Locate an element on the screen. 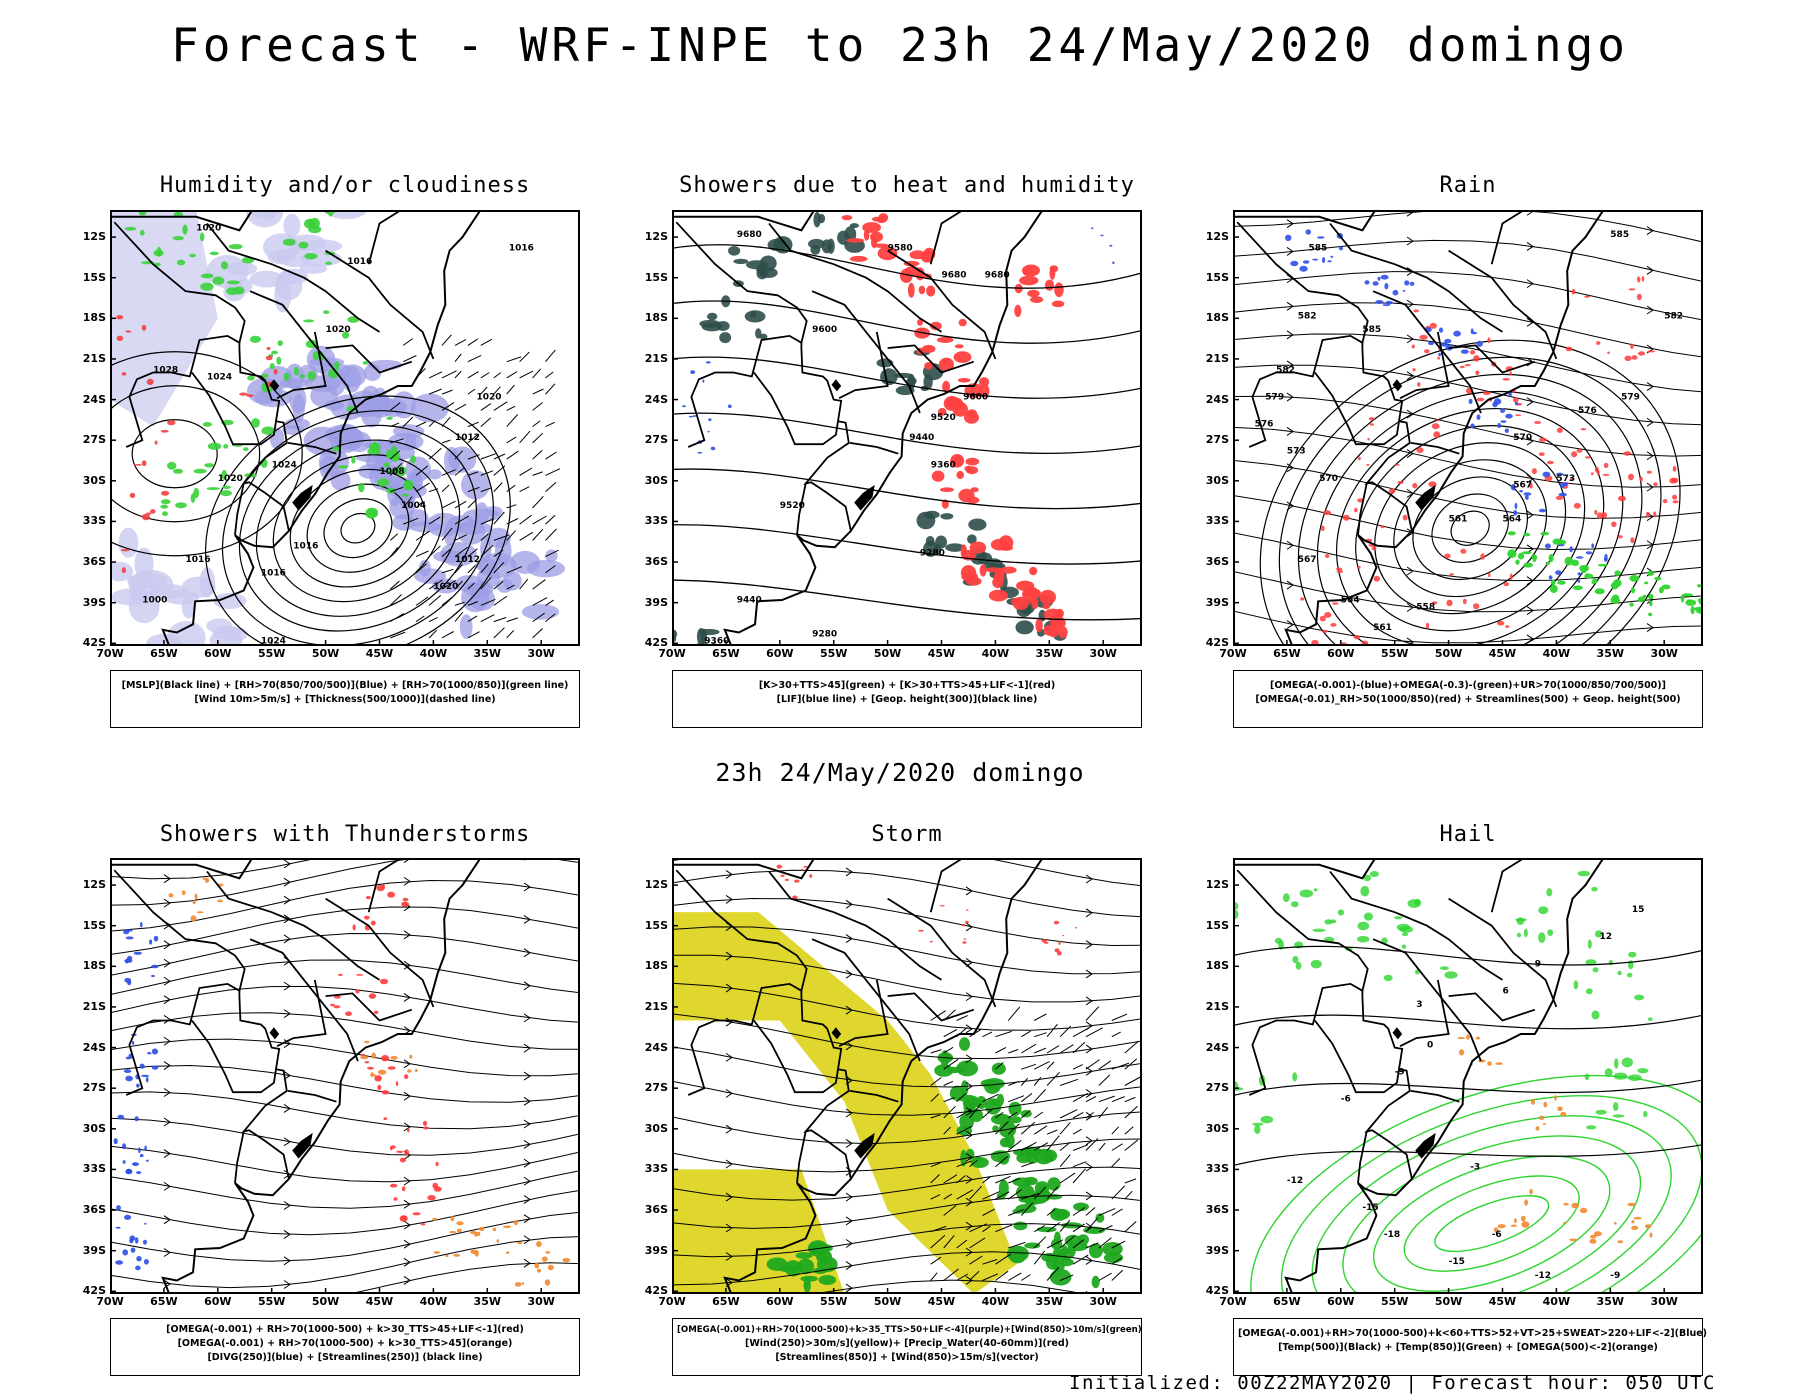 This screenshot has height=1400, width=1800. contour-label: 570 is located at coordinates (1522, 438).